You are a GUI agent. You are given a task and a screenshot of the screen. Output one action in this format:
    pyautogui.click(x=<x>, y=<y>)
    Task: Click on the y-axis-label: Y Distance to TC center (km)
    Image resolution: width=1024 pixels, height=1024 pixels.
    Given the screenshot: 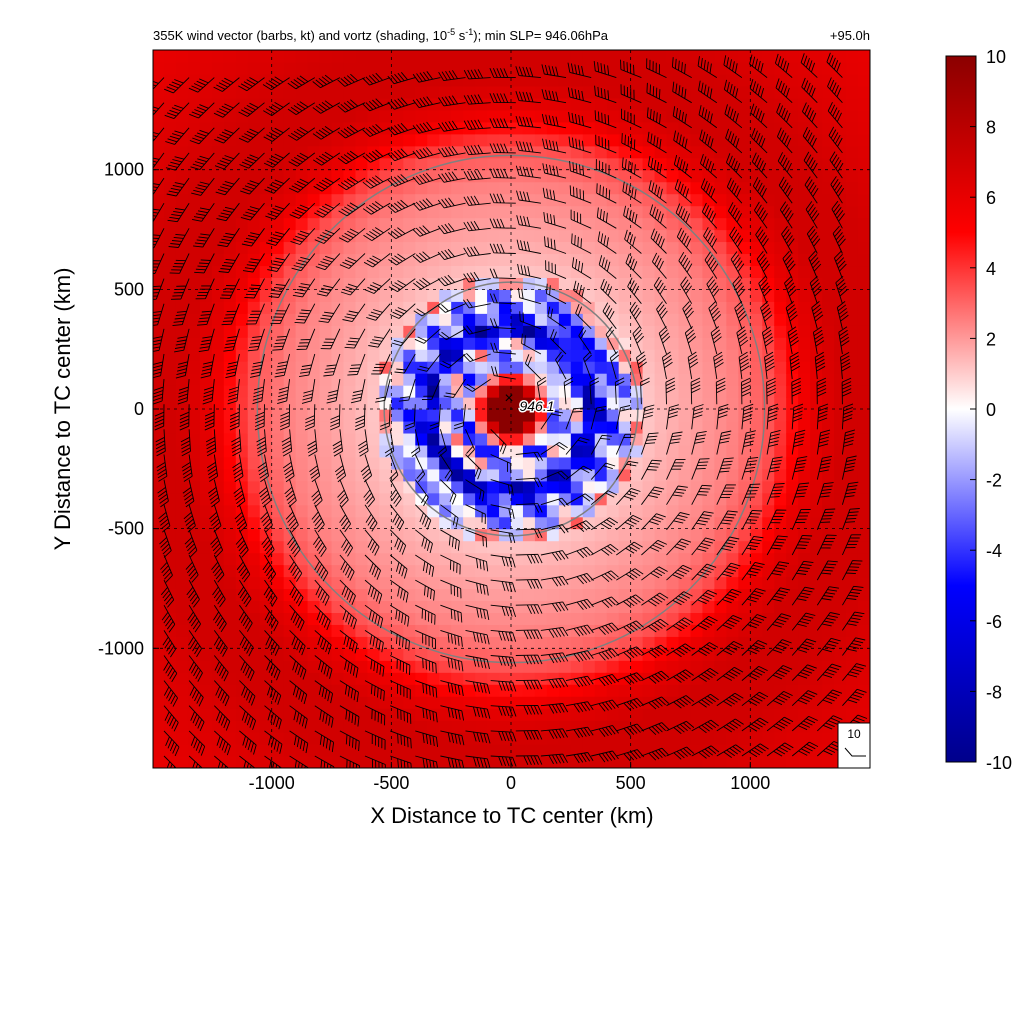 What is the action you would take?
    pyautogui.click(x=62, y=409)
    